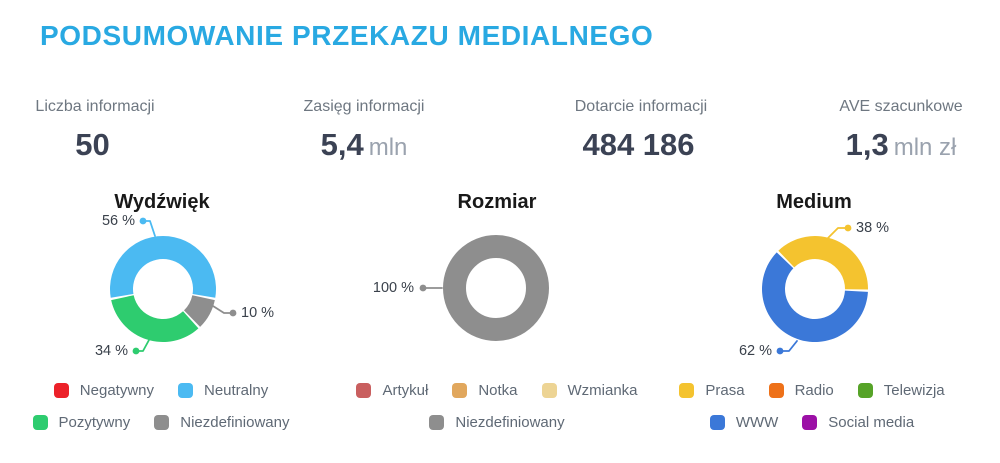  I want to click on stat-block-dotarcie-informacji: Dotarcie informacji 484 186, so click(641, 130).